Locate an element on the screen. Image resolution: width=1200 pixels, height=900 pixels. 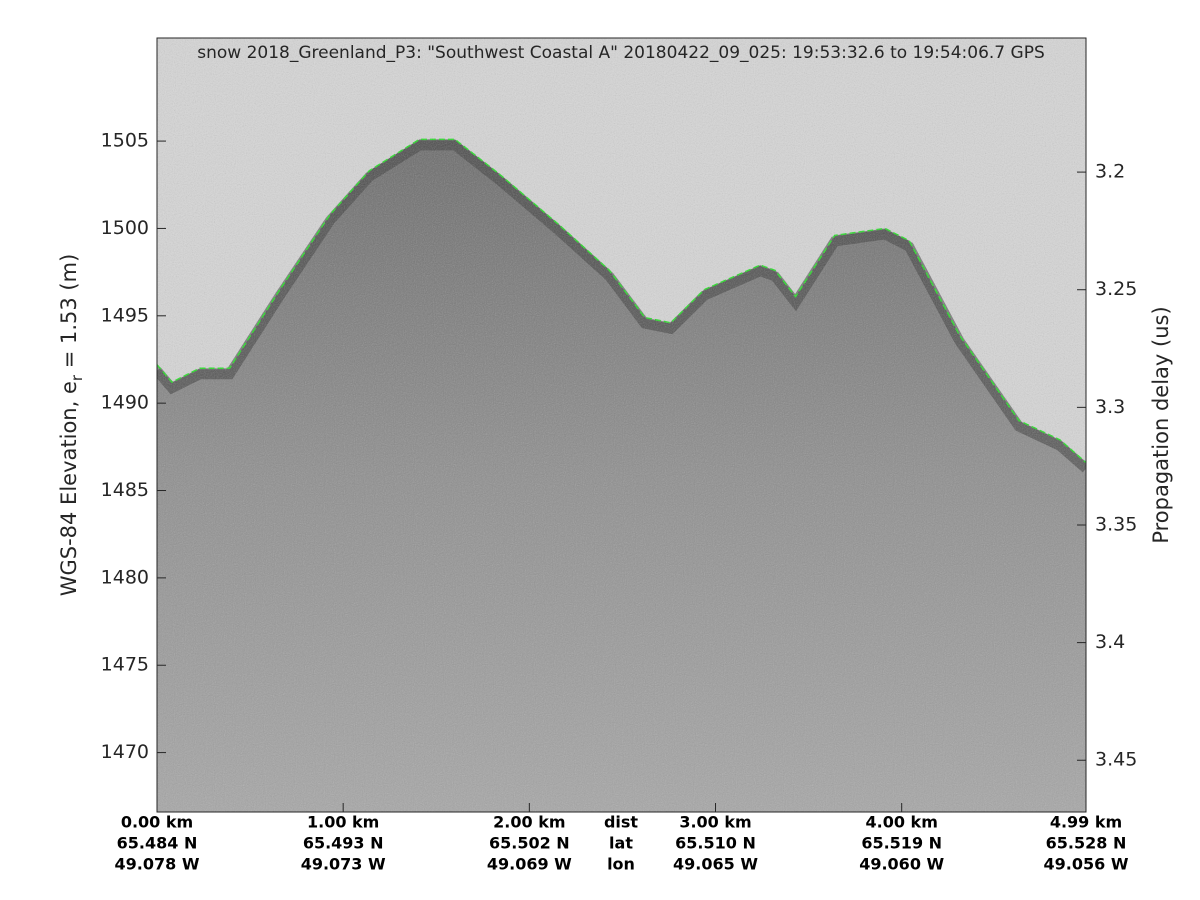
y2-tick-label: 3.3 is located at coordinates (1110, 407).